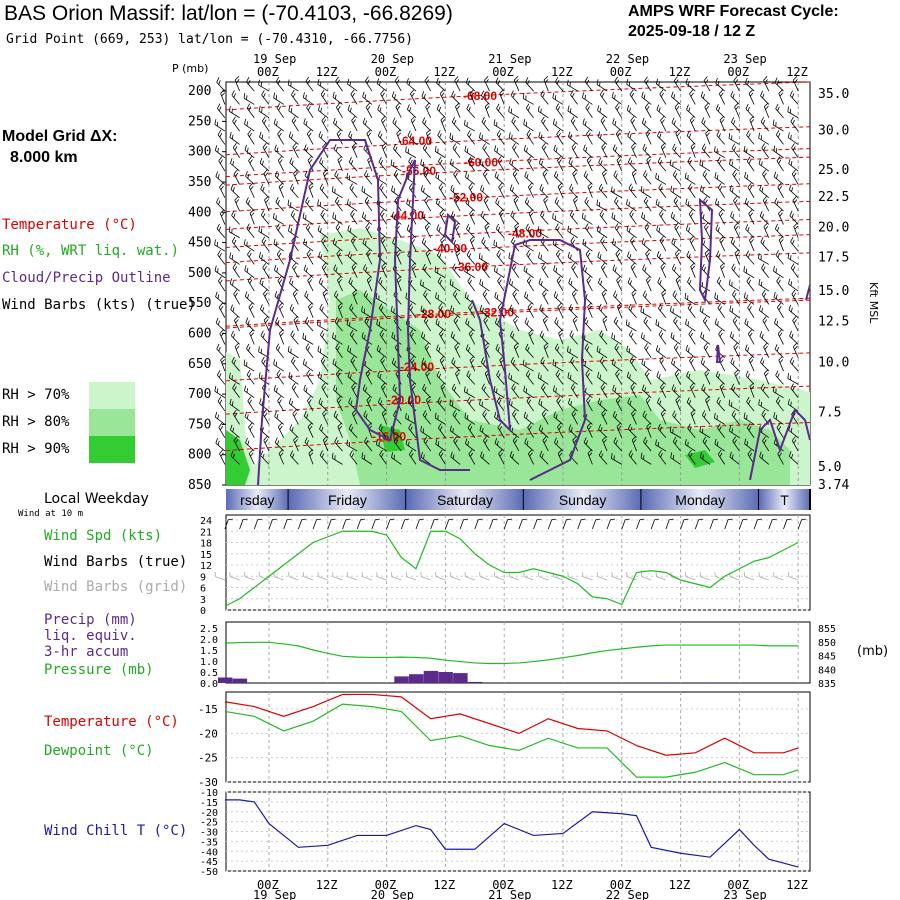  What do you see at coordinates (268, 885) in the screenshot?
I see `bottom-hour-label: 00Z` at bounding box center [268, 885].